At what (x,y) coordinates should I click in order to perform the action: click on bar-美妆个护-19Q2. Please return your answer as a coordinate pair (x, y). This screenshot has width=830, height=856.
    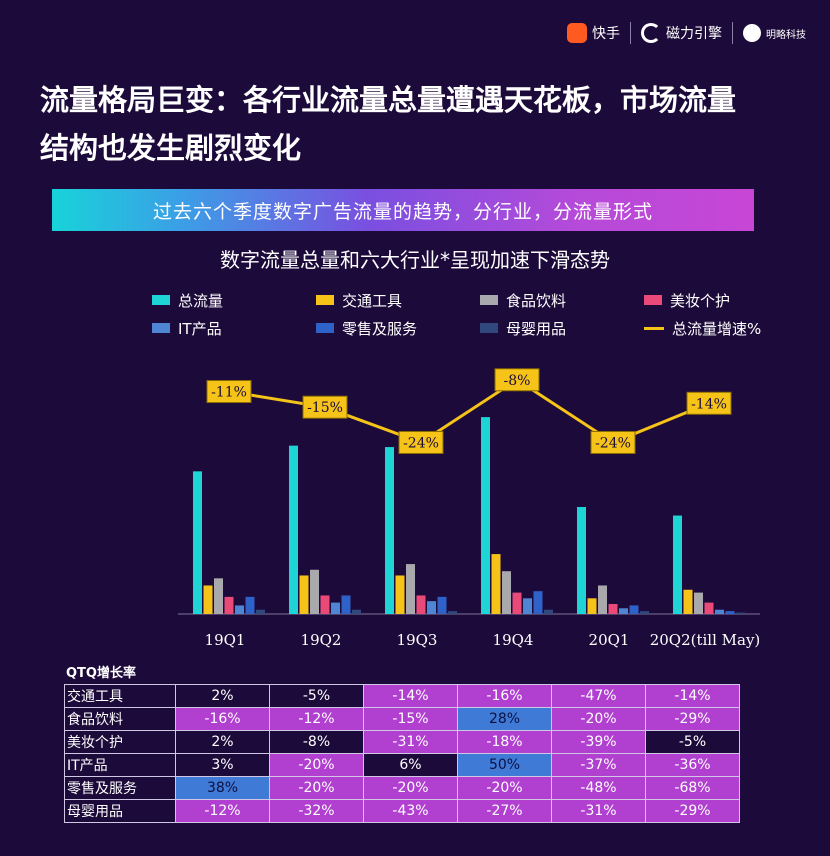
    Looking at the image, I should click on (325, 604).